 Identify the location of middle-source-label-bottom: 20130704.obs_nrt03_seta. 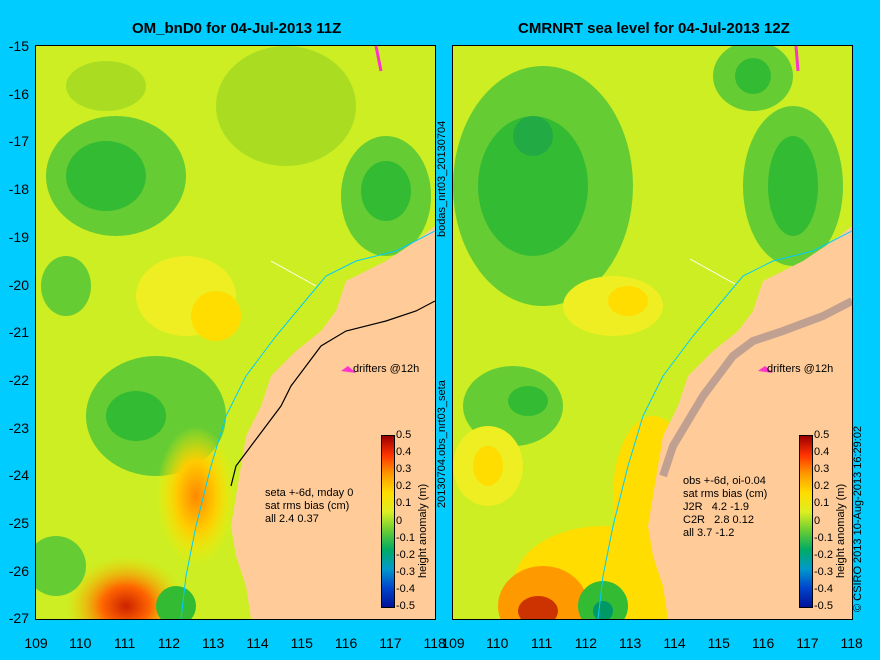
(442, 444).